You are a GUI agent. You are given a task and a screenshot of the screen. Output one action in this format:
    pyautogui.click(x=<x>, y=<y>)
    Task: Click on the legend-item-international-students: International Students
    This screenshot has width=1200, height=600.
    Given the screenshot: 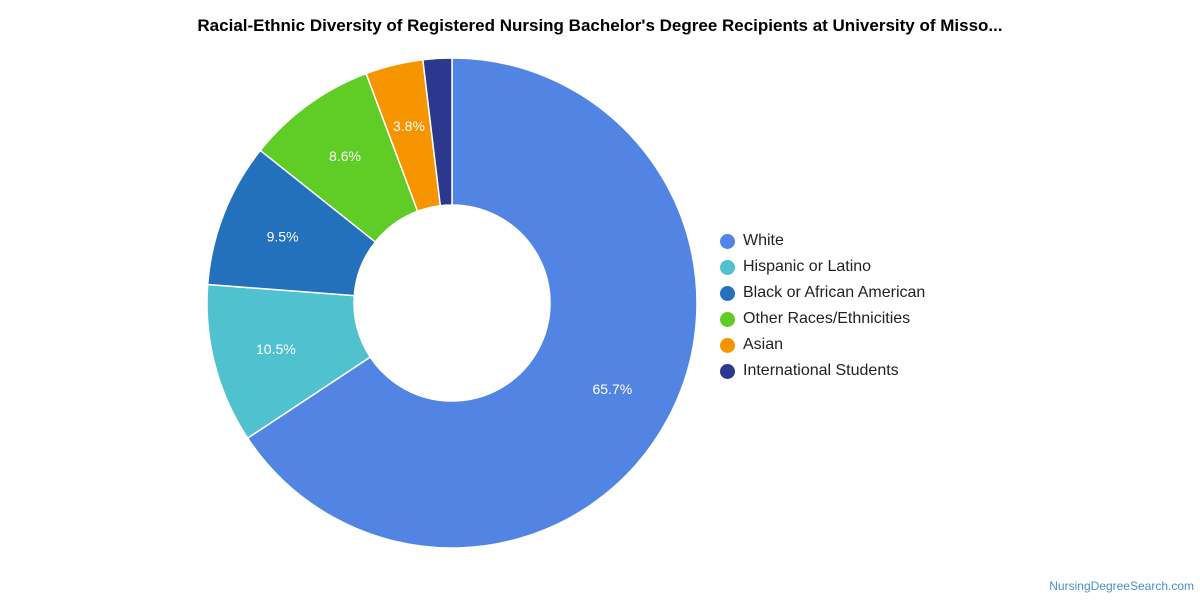 What is the action you would take?
    pyautogui.click(x=822, y=371)
    